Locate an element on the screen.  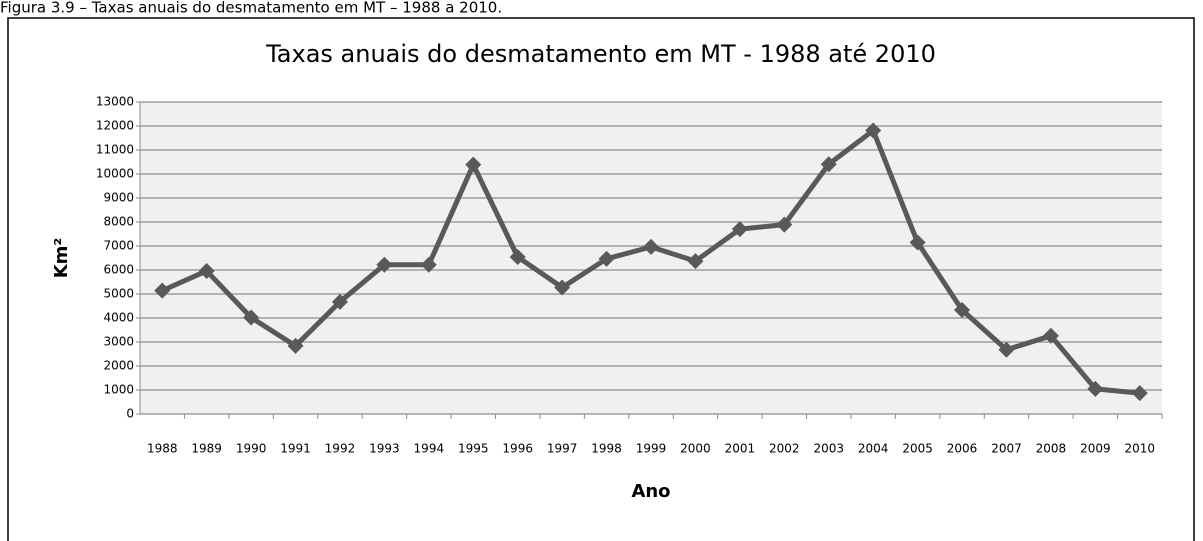
x-tick-label: 1990 is located at coordinates (251, 449).